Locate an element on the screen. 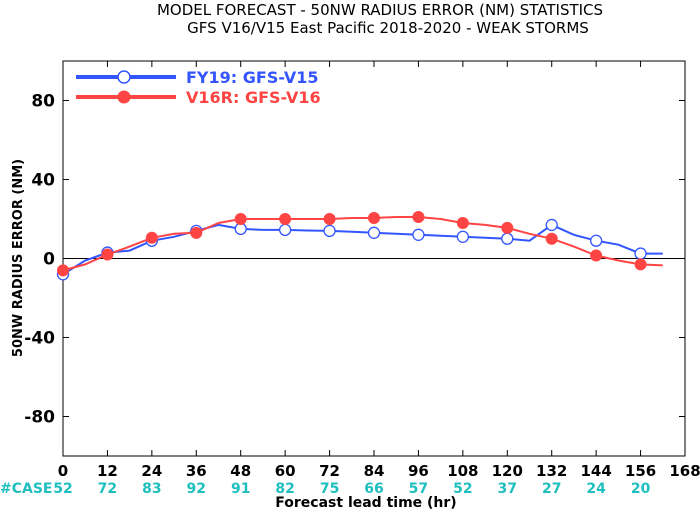 The height and width of the screenshot is (514, 700). legend-marker-v15 is located at coordinates (124, 77).